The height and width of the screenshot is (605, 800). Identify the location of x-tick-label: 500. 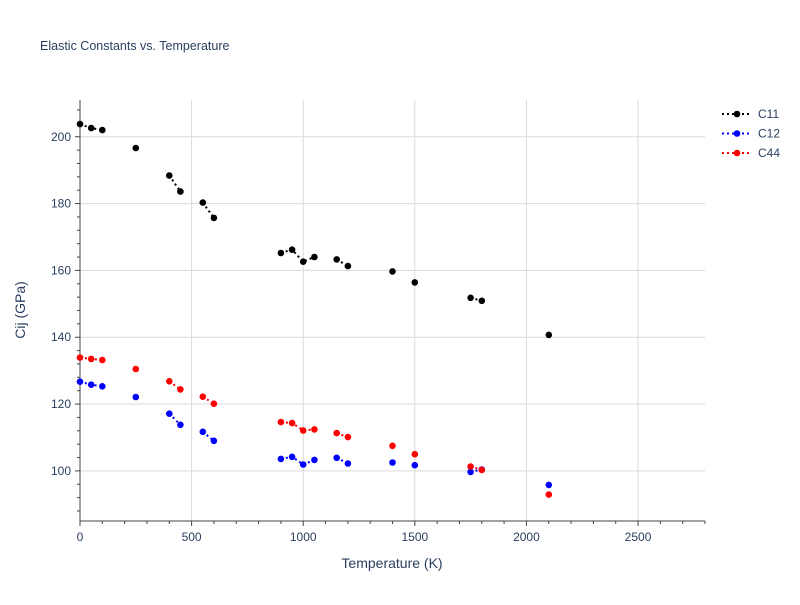
(192, 537).